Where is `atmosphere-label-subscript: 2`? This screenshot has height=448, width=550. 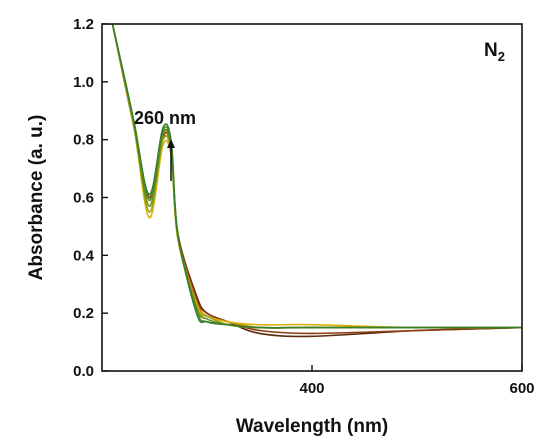
atmosphere-label-subscript: 2 is located at coordinates (501, 56).